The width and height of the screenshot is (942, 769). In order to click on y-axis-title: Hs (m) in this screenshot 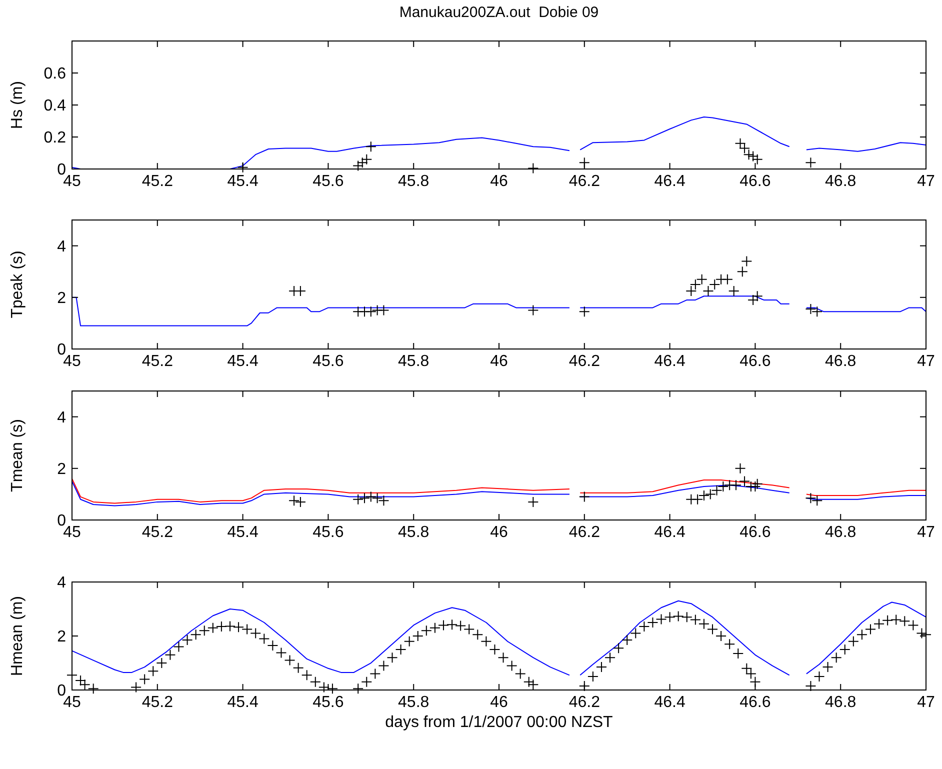, I will do `click(17, 105)`.